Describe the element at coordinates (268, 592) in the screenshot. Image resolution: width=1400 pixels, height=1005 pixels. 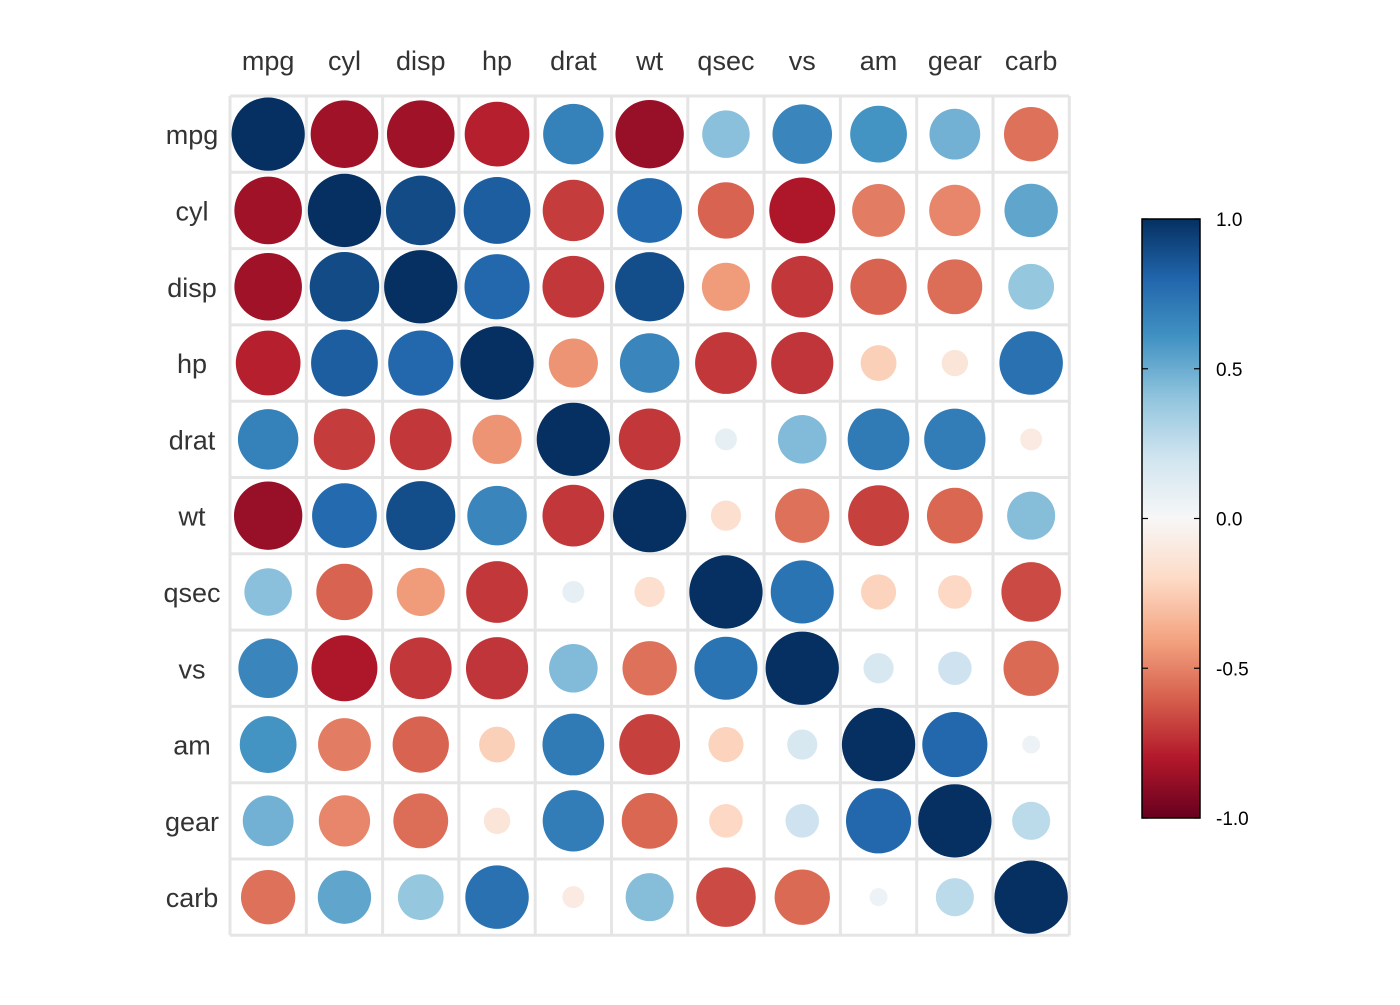
I see `corr-circle-qsec-mpg` at that location.